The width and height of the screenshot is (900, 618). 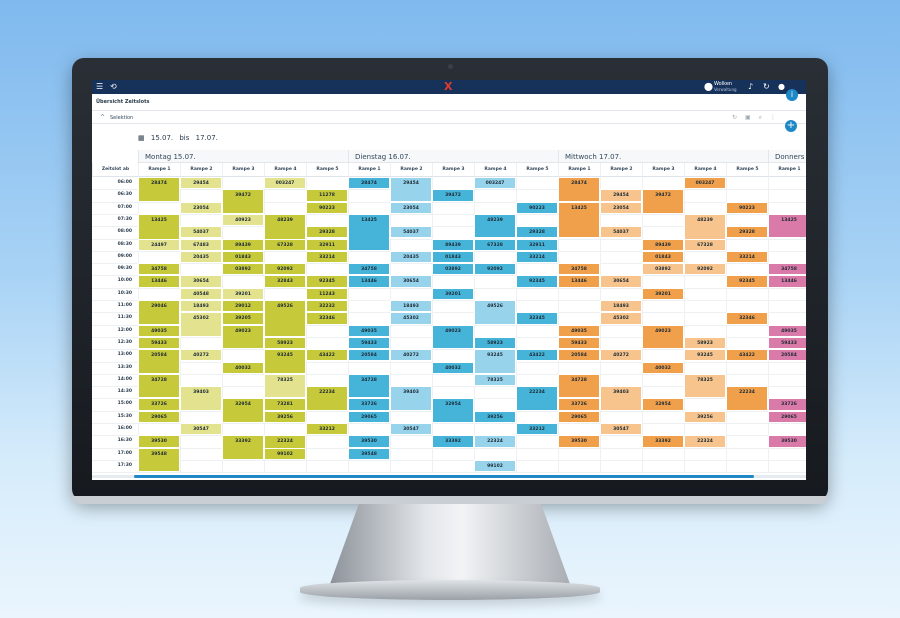 I want to click on timeslot-block: 39472, so click(x=663, y=201).